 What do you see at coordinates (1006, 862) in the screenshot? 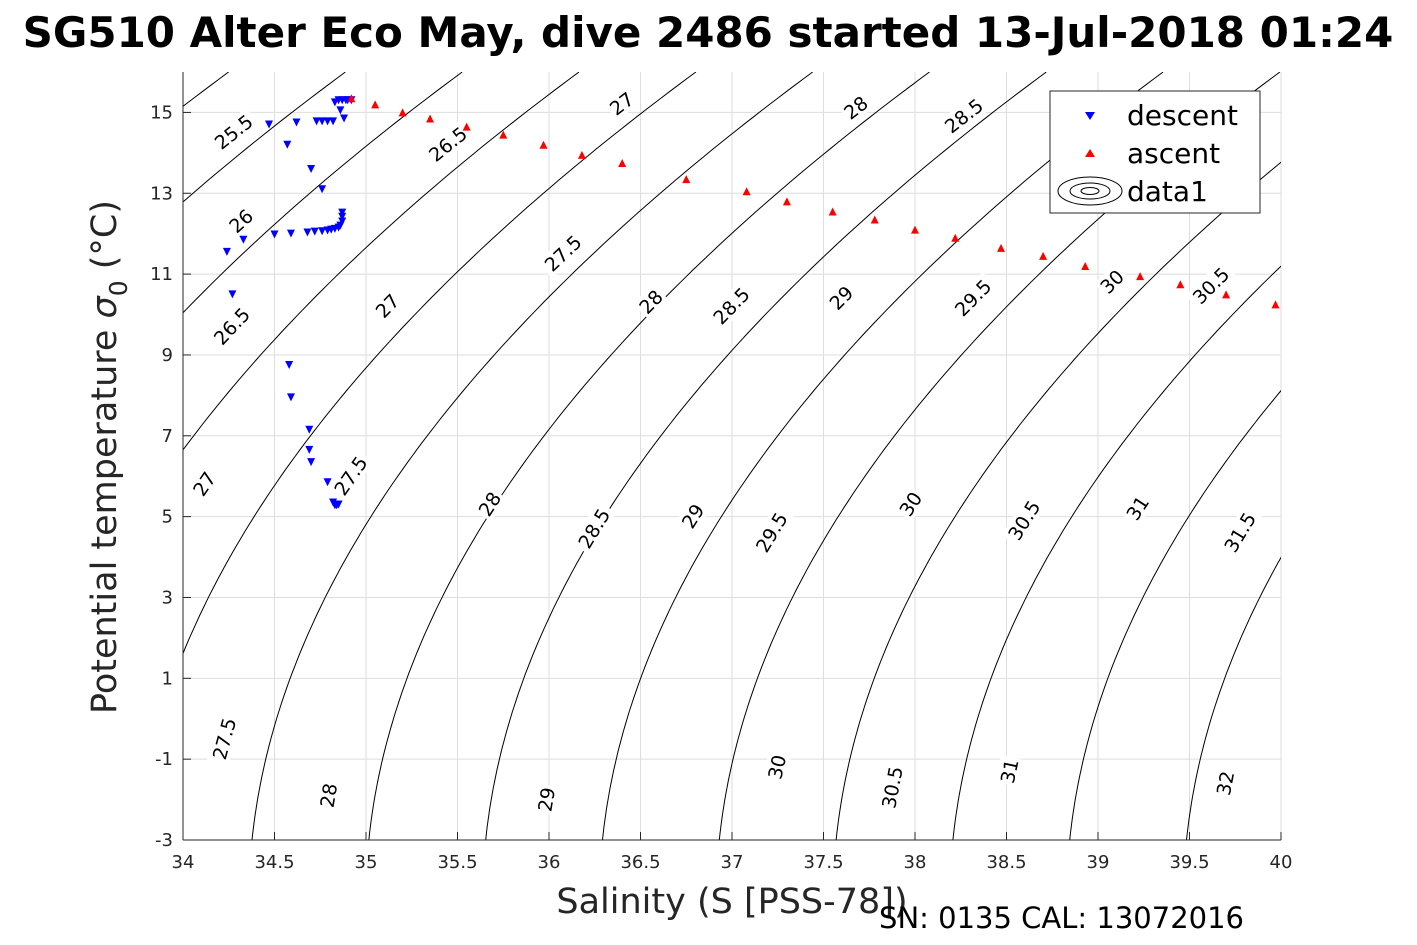
I see `x-tick-label: 38.5` at bounding box center [1006, 862].